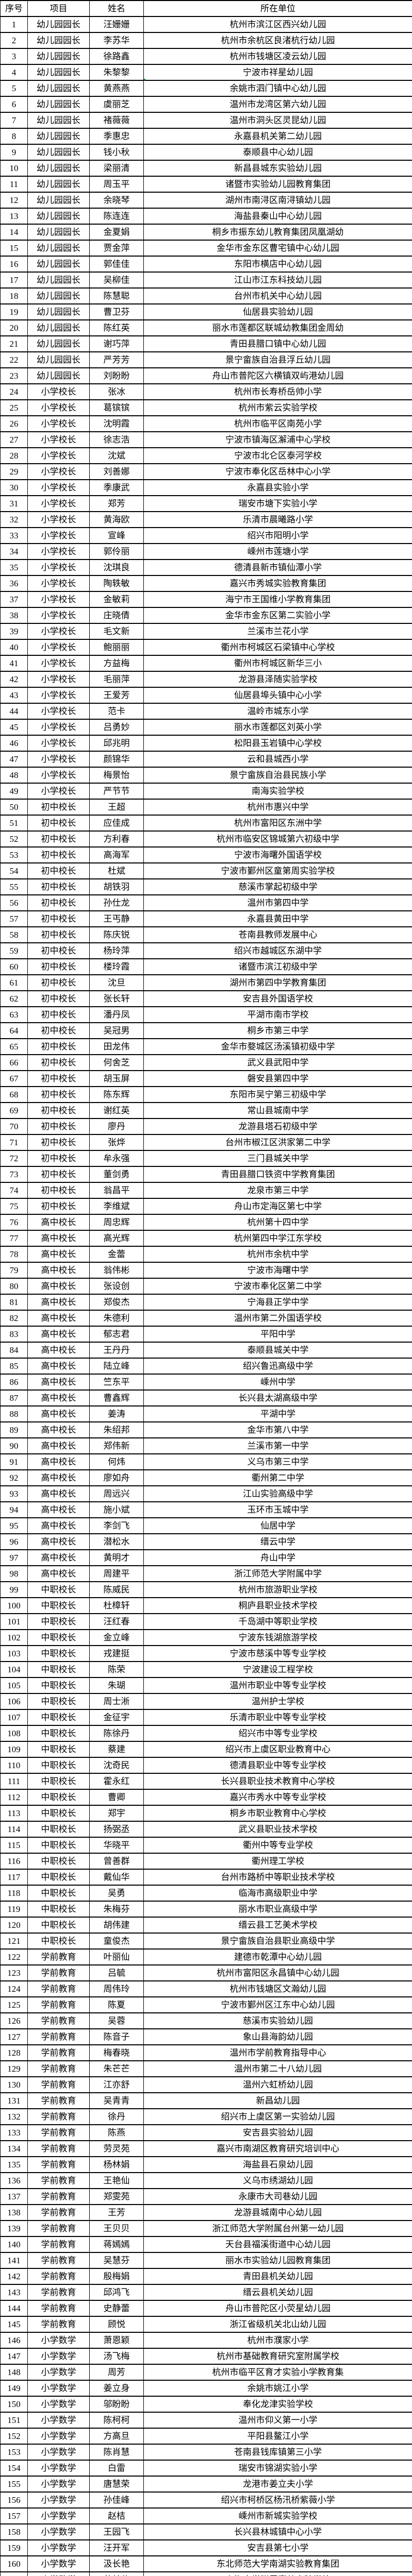 The image size is (412, 2576). What do you see at coordinates (277, 902) in the screenshot?
I see `cell-unit: 温州市第四中学` at bounding box center [277, 902].